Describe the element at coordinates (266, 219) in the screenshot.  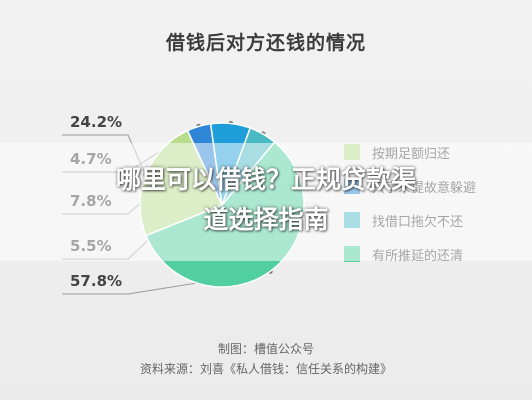
I see `overlay-title-line2: 道选择指南` at that location.